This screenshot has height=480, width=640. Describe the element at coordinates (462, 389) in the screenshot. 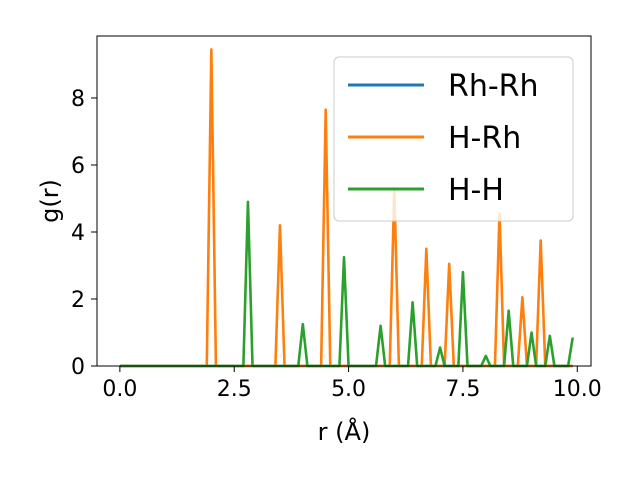

I see `x-tick-label: 7.5` at that location.